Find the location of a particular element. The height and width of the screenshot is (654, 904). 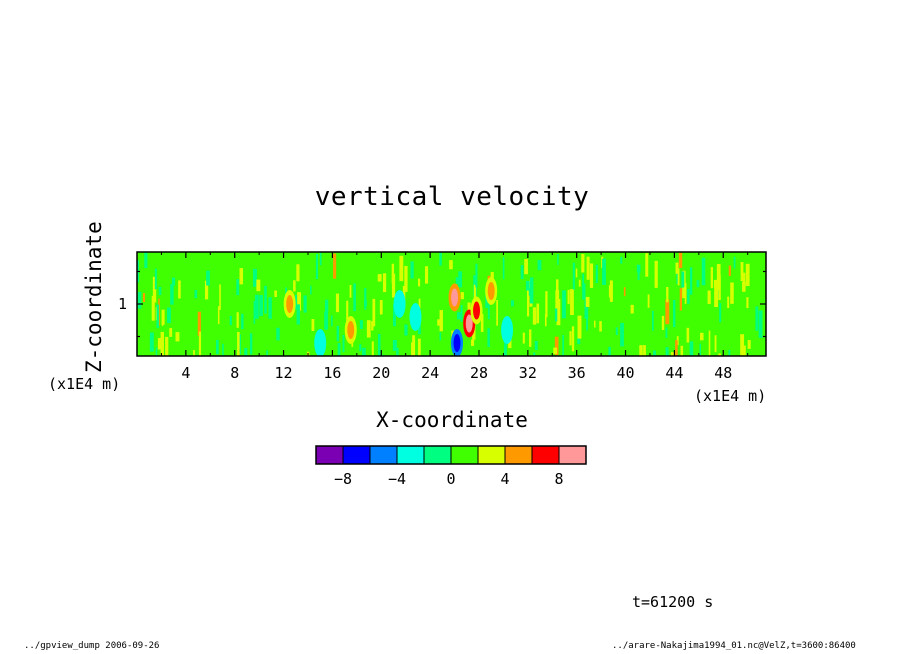

x-tick-label: 44 is located at coordinates (674, 373).